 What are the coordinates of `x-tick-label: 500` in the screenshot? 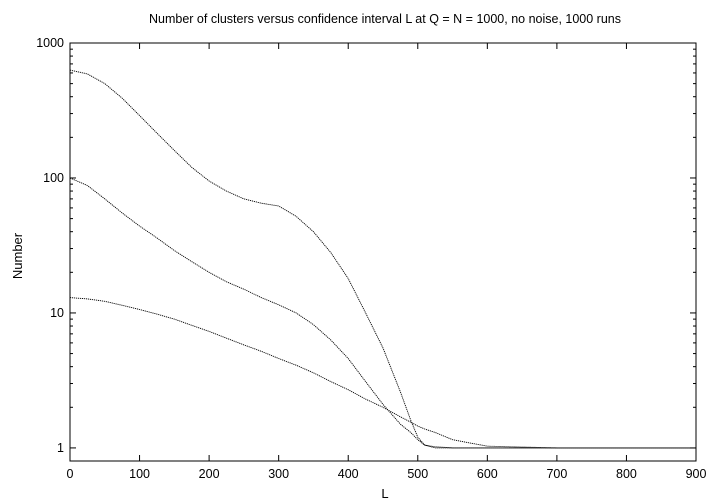 It's located at (417, 474).